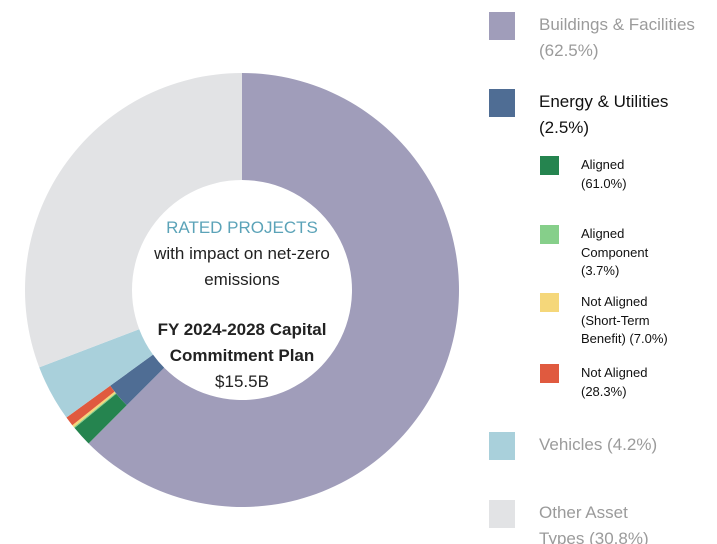 This screenshot has height=544, width=717. What do you see at coordinates (614, 382) in the screenshot?
I see `legend-label: Not Aligned (28.3%)` at bounding box center [614, 382].